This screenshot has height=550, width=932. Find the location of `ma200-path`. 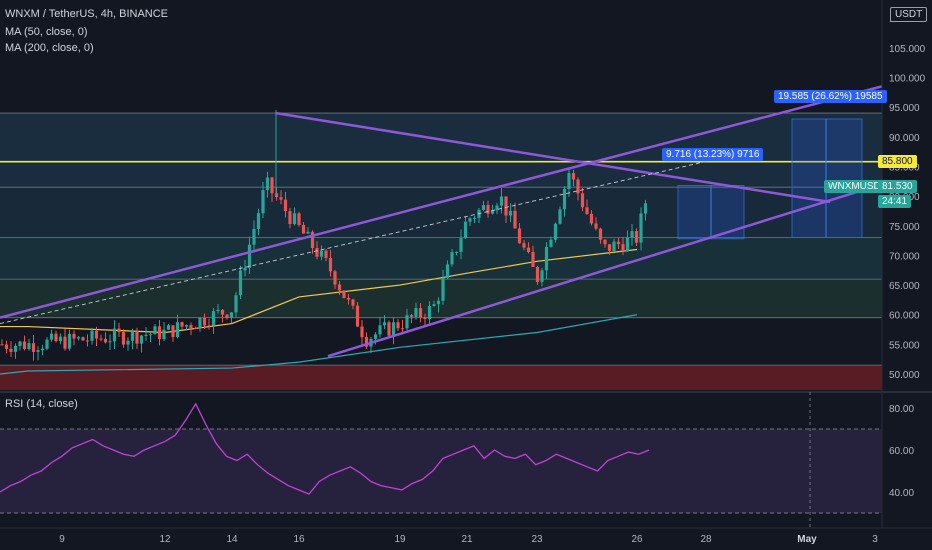

ma200-path is located at coordinates (319, 344).